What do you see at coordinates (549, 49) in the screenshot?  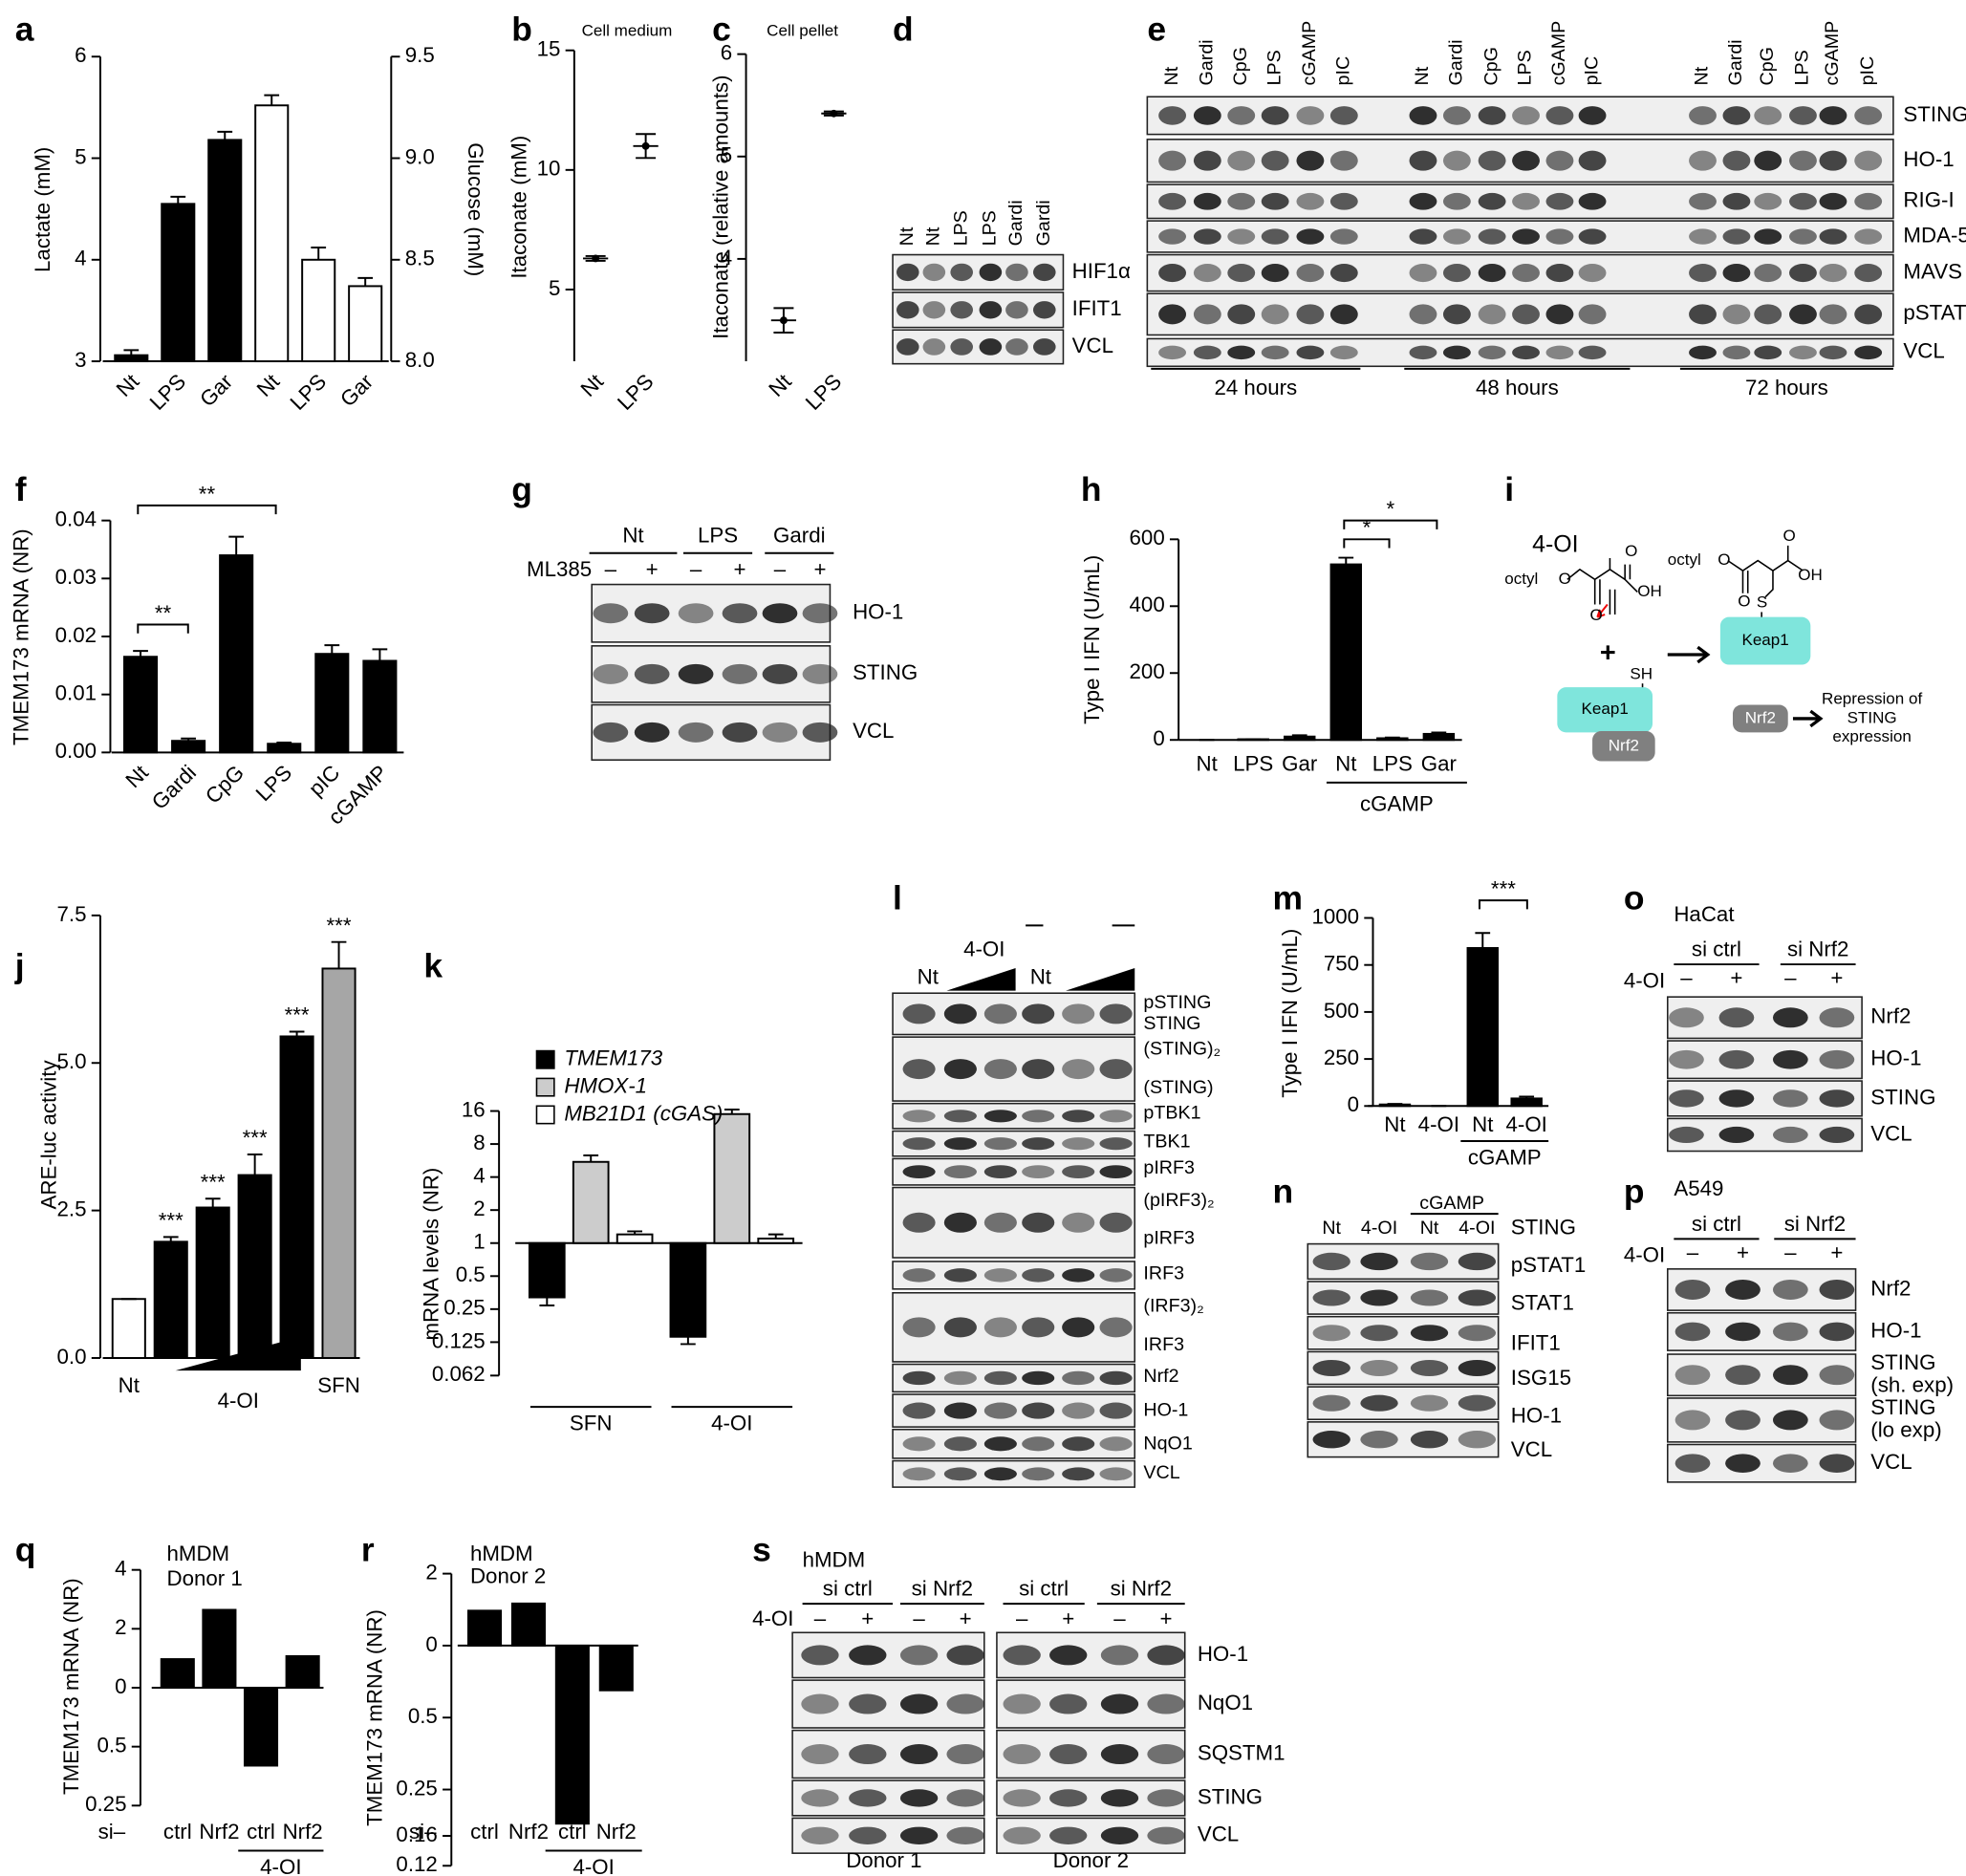 I see `y-tick-label: 15` at bounding box center [549, 49].